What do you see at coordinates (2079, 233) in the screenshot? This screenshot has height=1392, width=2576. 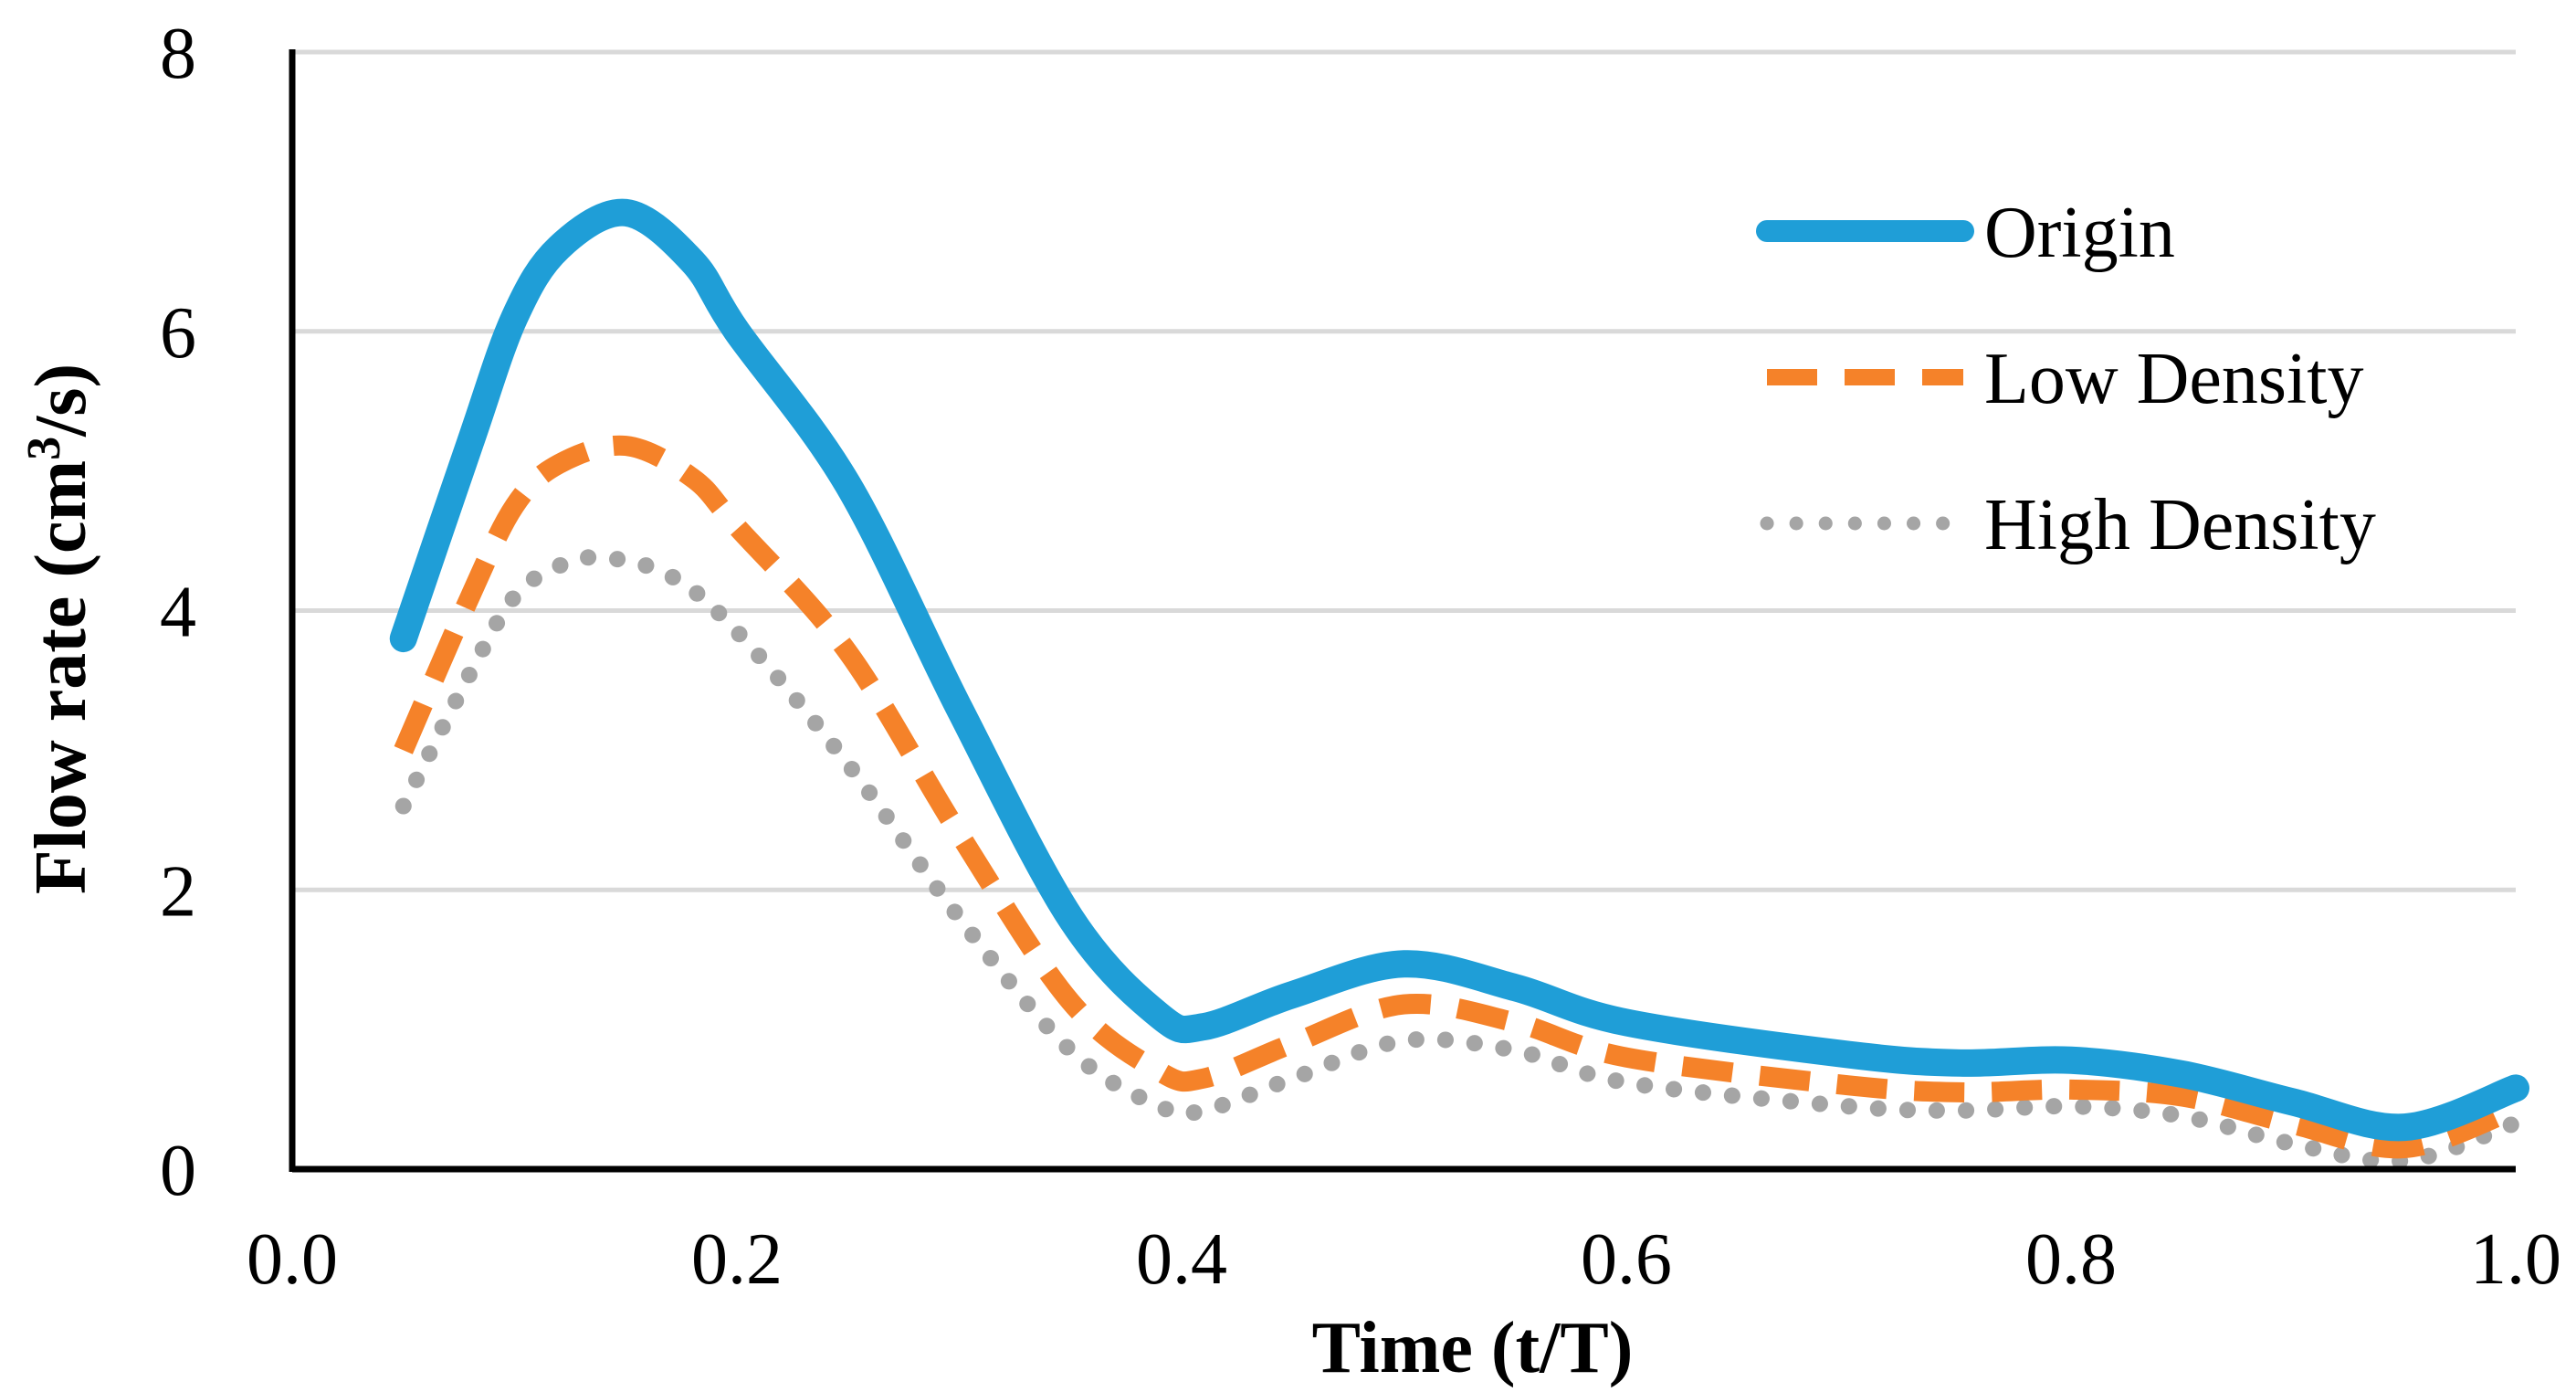 I see `legend-label: Origin` at bounding box center [2079, 233].